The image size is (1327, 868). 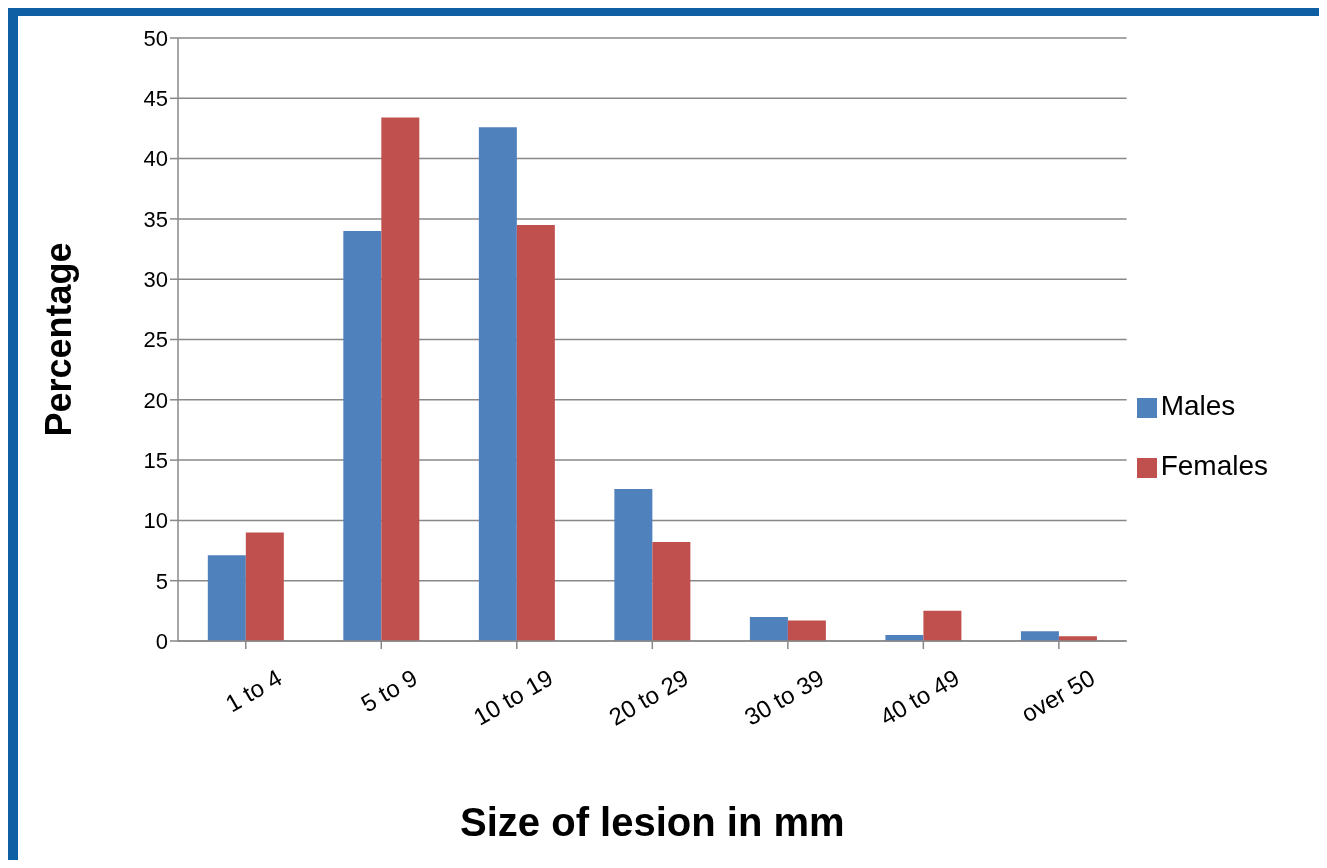 What do you see at coordinates (161, 581) in the screenshot?
I see `y-tick-label: 5` at bounding box center [161, 581].